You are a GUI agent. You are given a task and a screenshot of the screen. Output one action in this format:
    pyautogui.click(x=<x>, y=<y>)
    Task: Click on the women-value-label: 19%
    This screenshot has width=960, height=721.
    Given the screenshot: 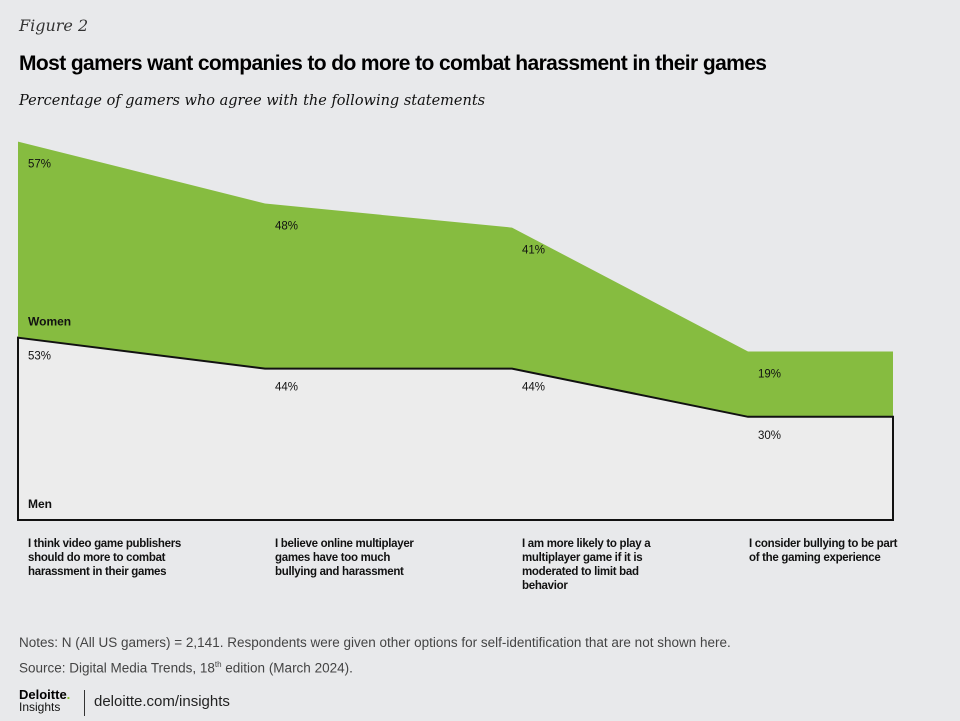 What is the action you would take?
    pyautogui.click(x=769, y=374)
    